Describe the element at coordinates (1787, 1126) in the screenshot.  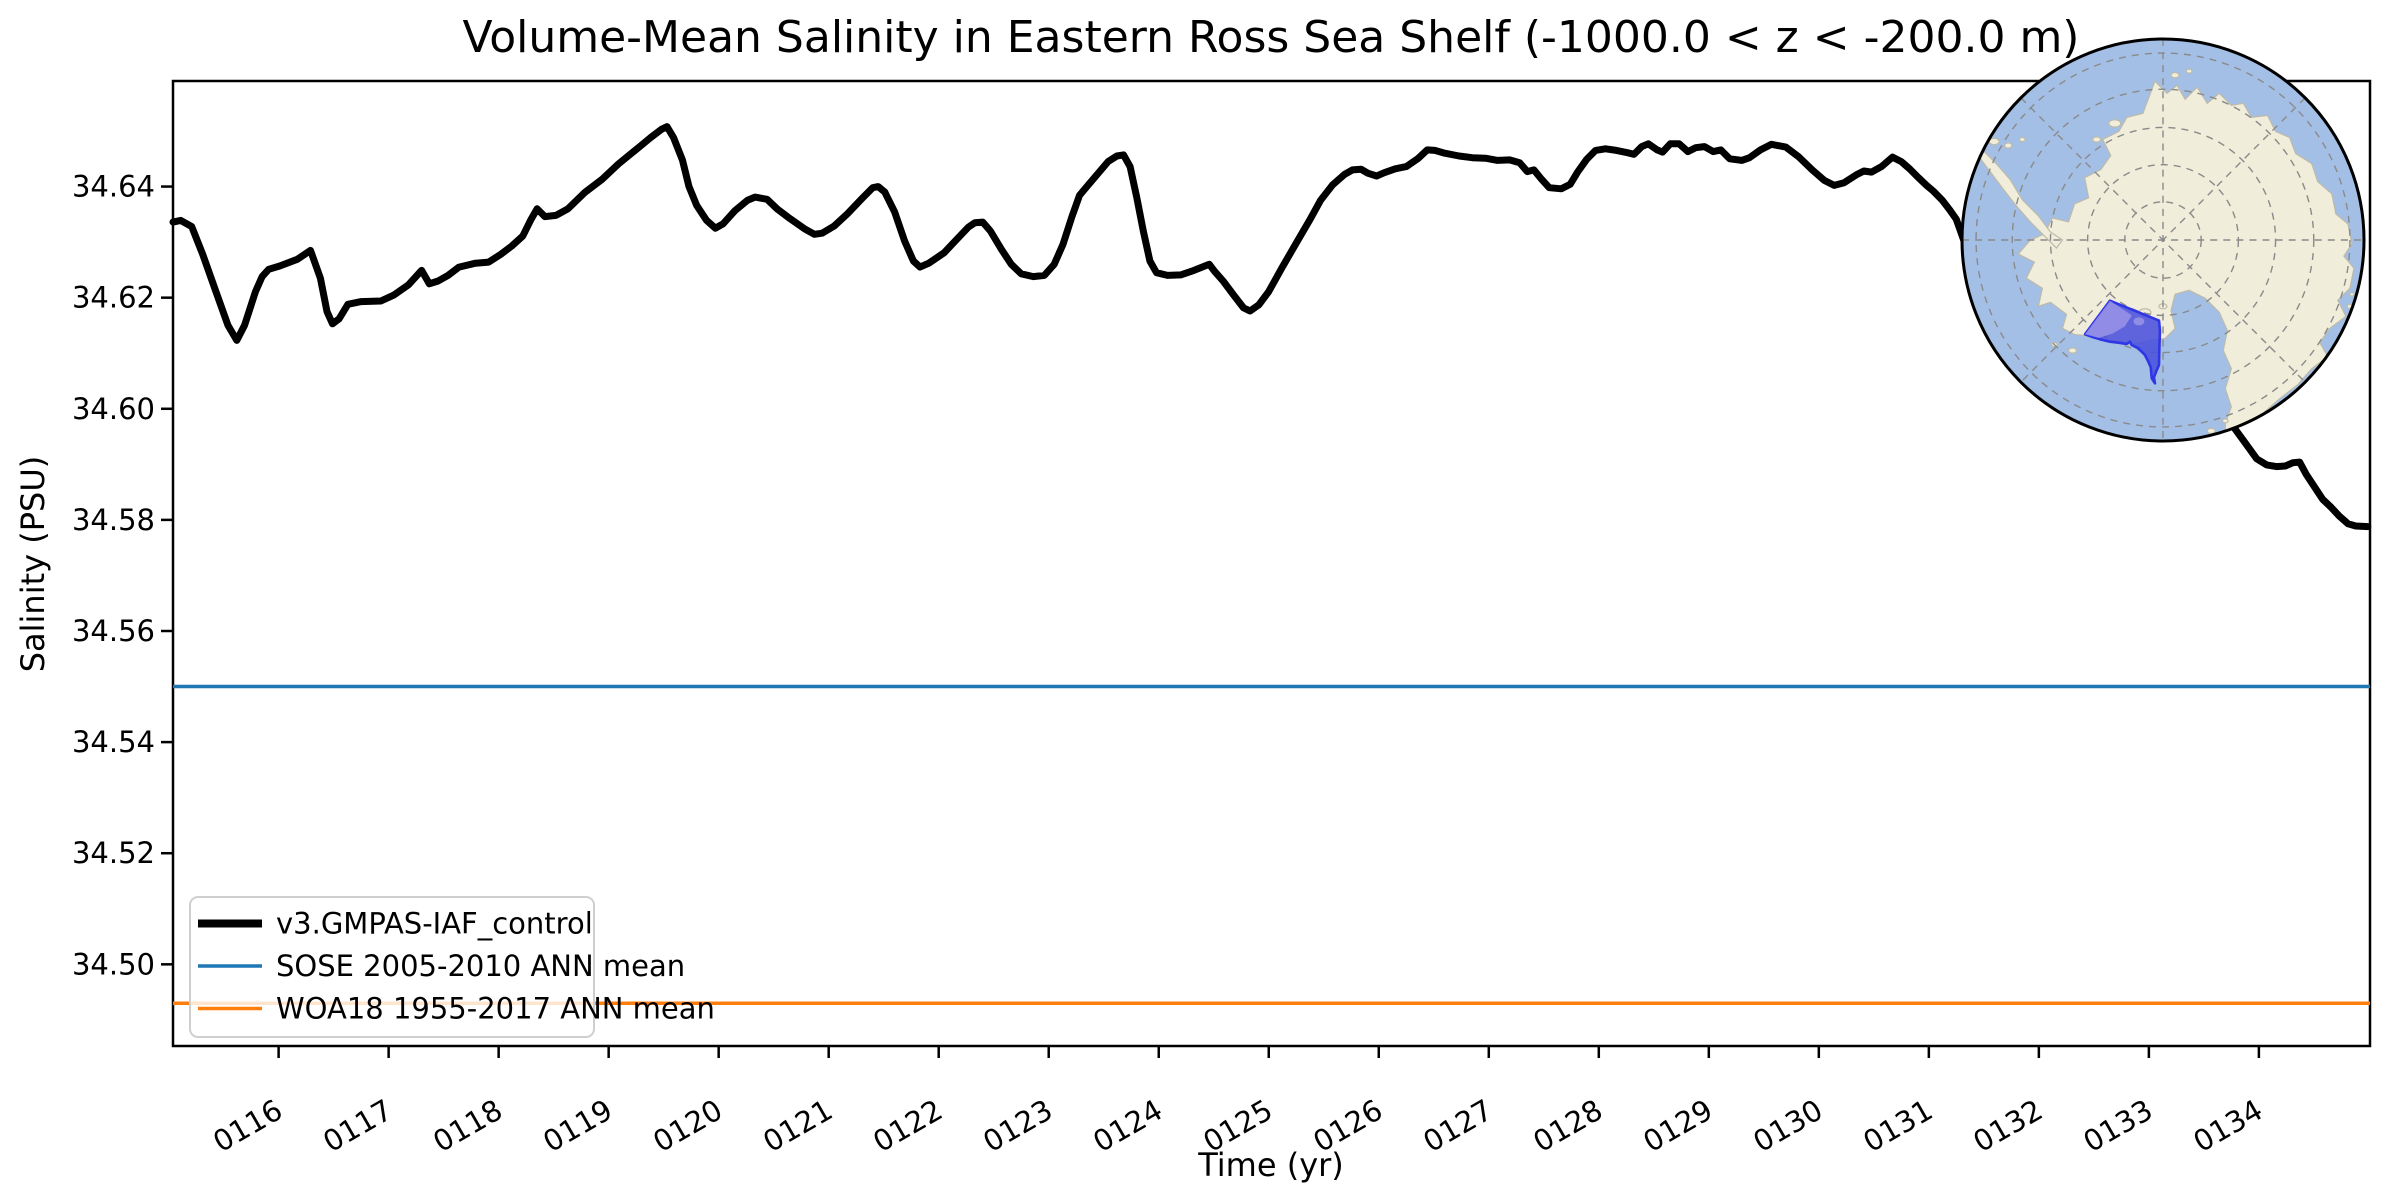
I see `x-tick-label: 0130` at that location.